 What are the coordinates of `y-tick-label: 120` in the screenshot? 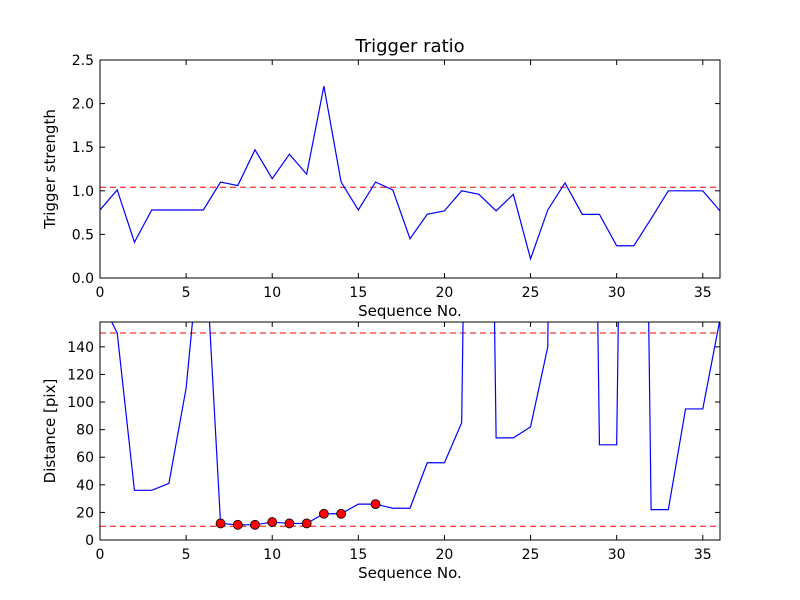 It's located at (80, 375).